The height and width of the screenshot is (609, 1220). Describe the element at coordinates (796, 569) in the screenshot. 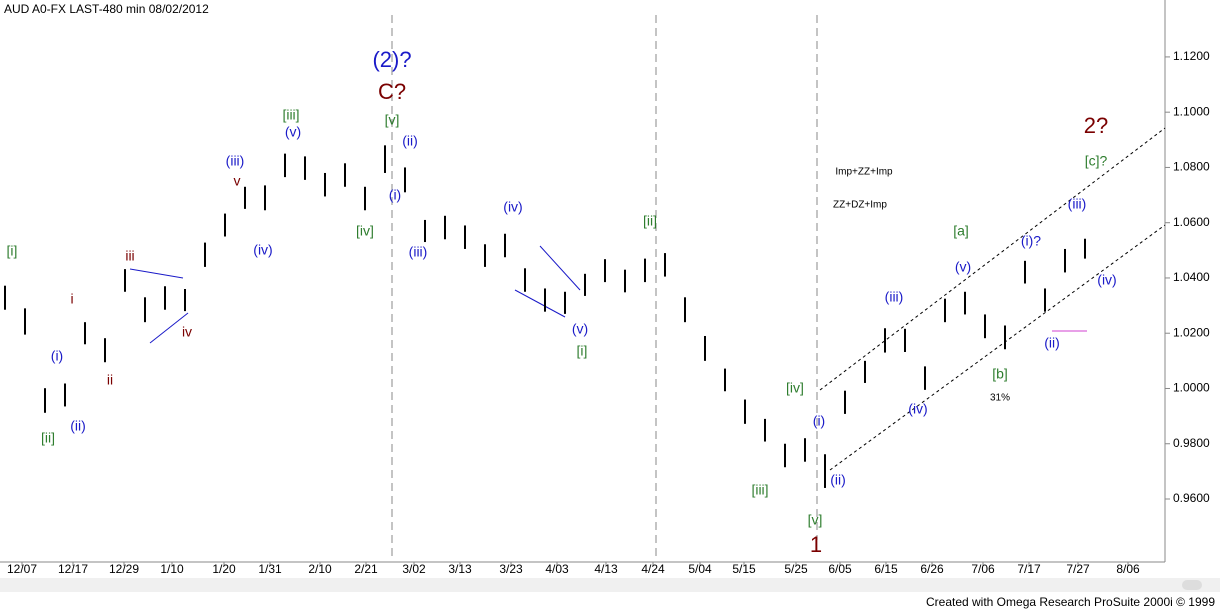

I see `x-tick-label: 5/25` at that location.